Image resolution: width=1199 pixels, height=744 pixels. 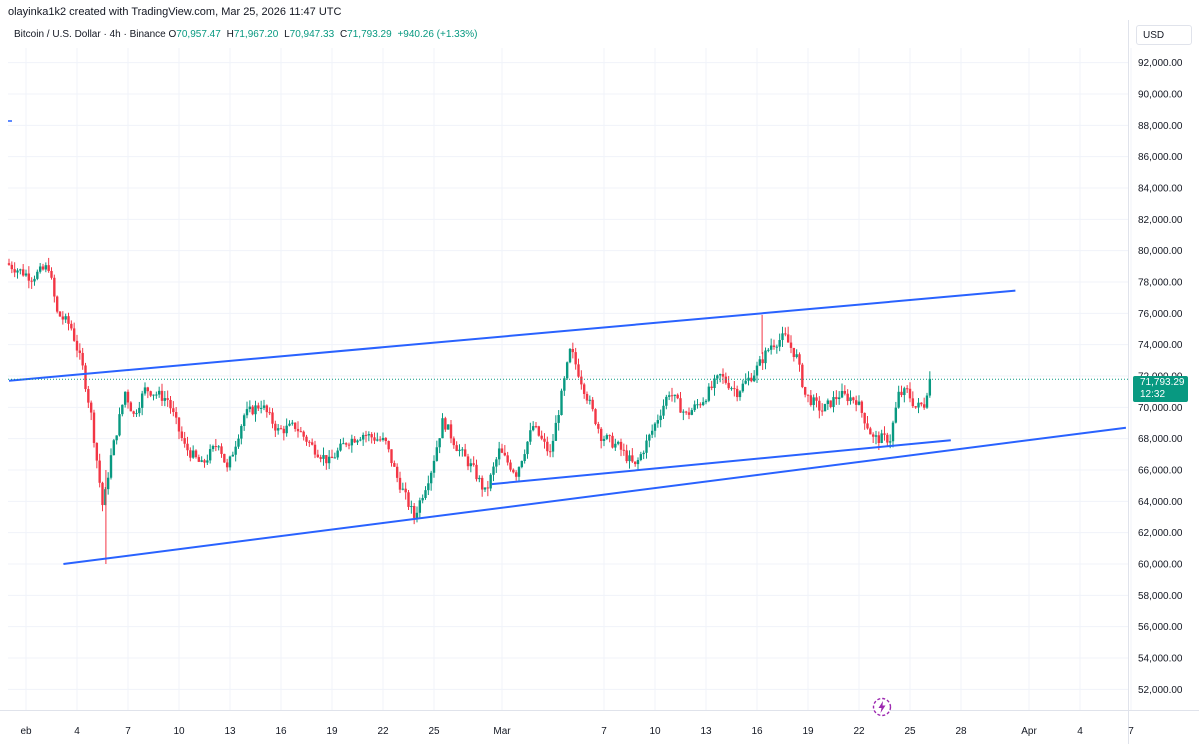 I want to click on close-label: C, so click(x=343, y=34).